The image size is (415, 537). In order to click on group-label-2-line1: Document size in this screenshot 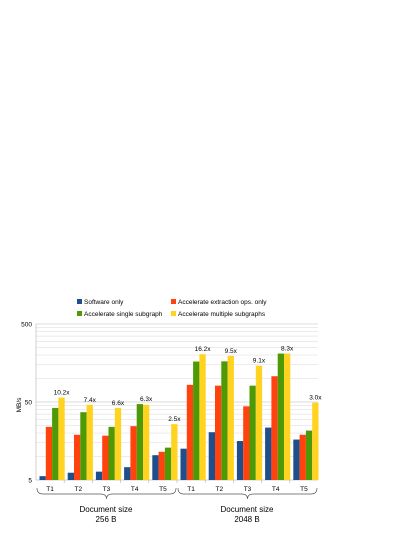, I will do `click(247, 509)`.